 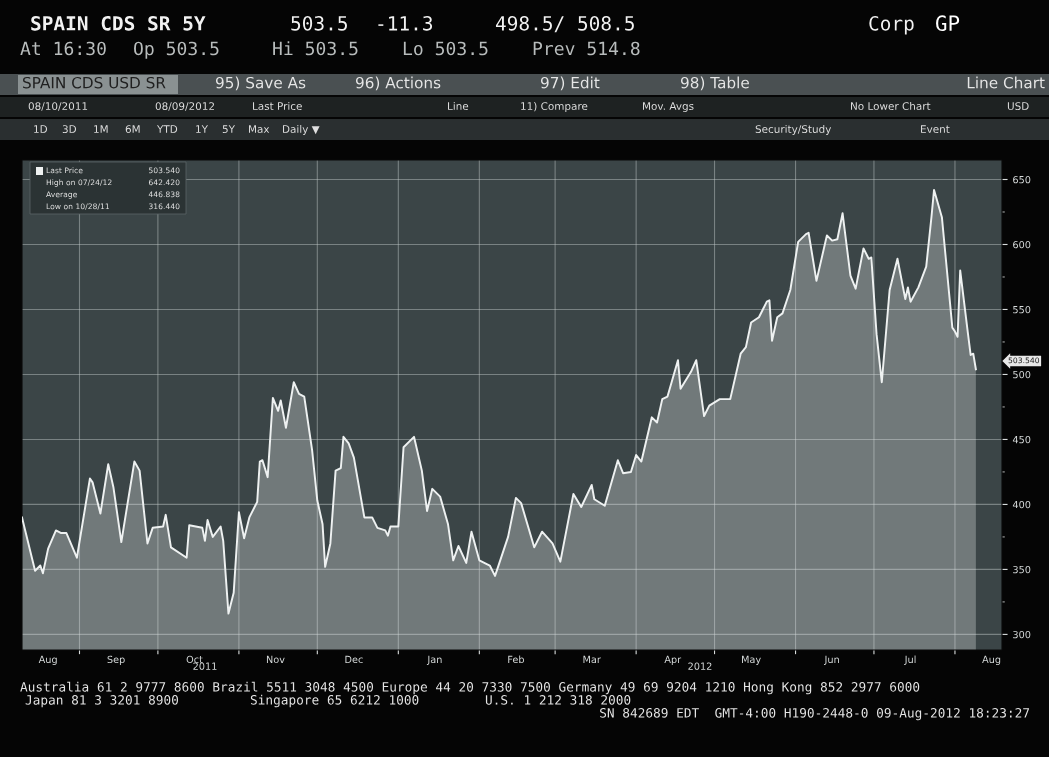 What do you see at coordinates (445, 48) in the screenshot?
I see `text: Lo 503.5` at bounding box center [445, 48].